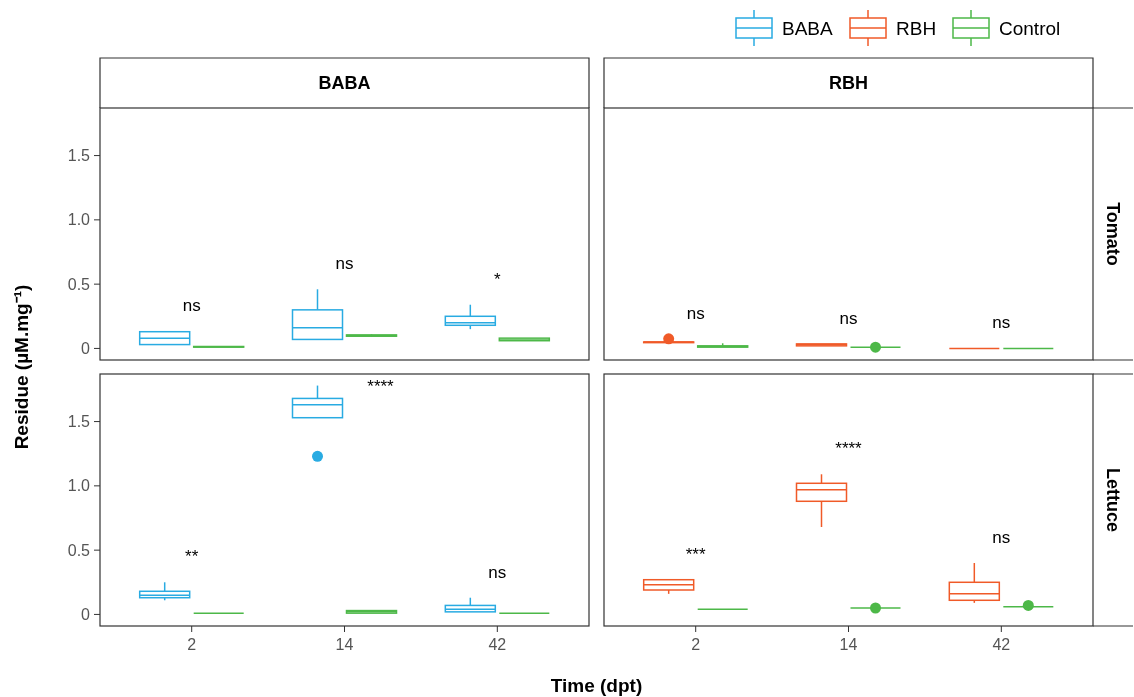  I want to click on legend-label: RBH, so click(916, 28).